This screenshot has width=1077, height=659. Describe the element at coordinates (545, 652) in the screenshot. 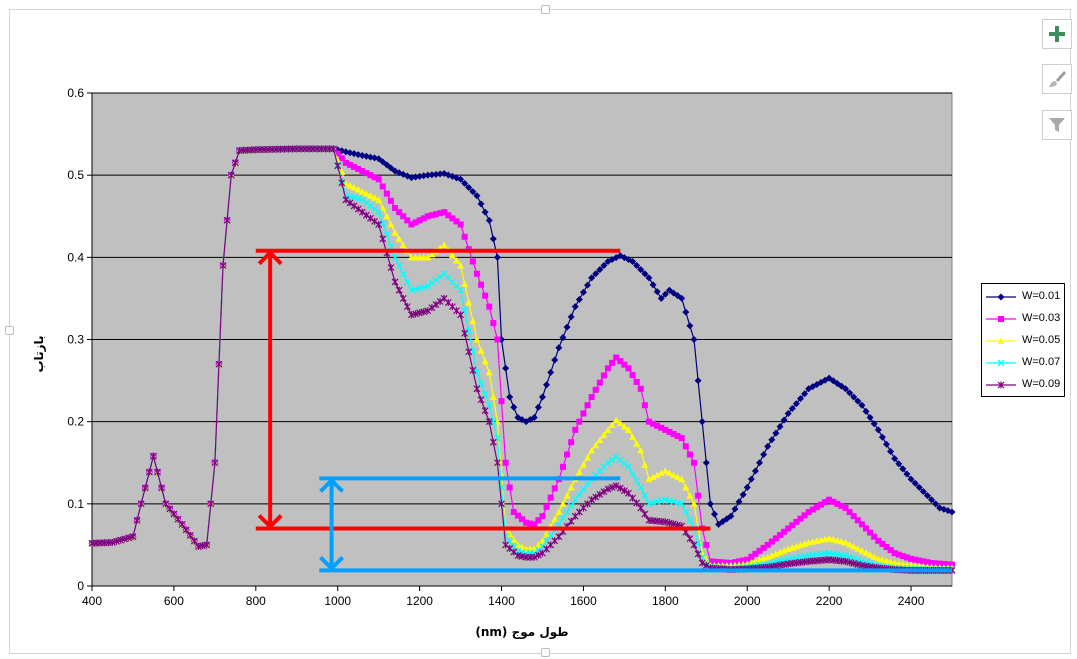

I see `resize-handle-bottom` at that location.